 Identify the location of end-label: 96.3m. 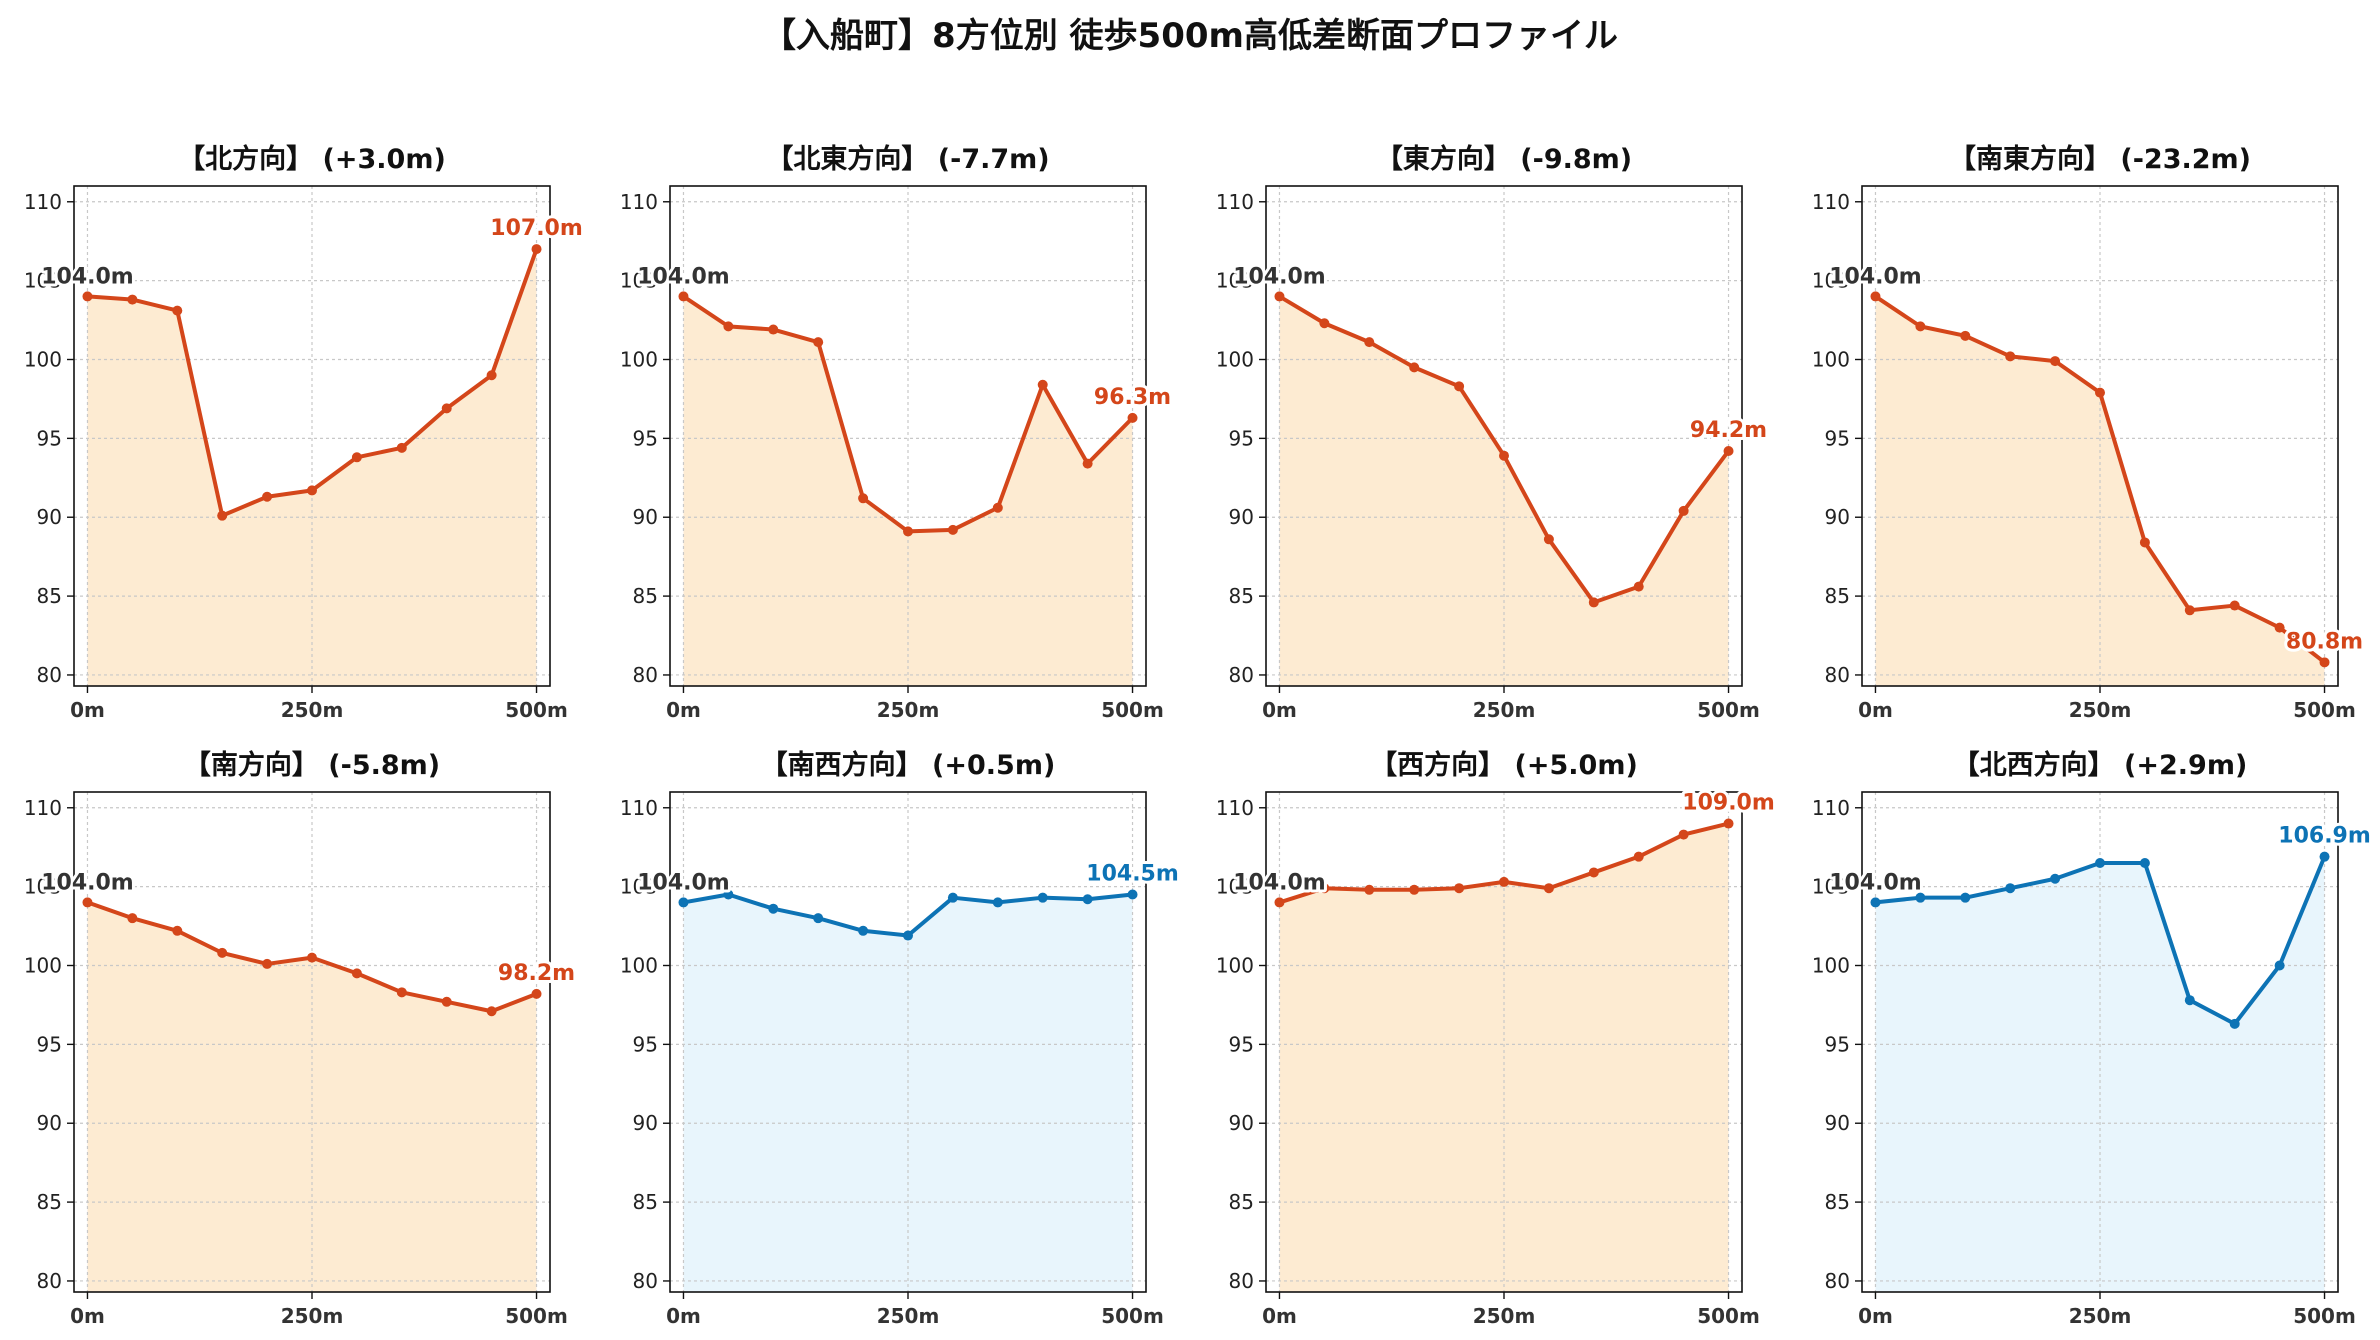
(1132, 397).